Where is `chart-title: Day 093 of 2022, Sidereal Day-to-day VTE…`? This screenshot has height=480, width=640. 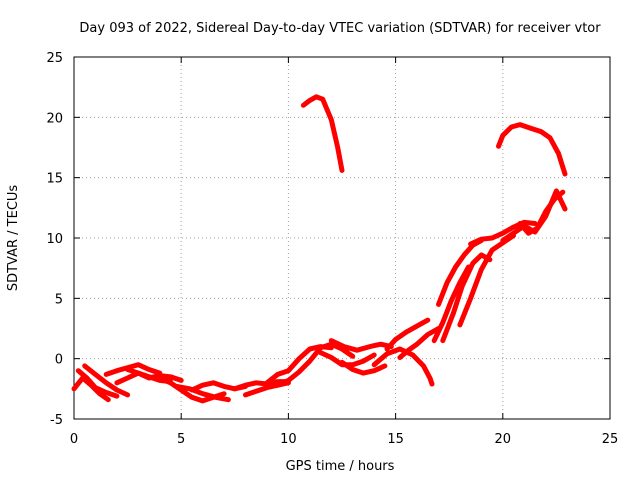
chart-title: Day 093 of 2022, Sidereal Day-to-day VTE… is located at coordinates (340, 28).